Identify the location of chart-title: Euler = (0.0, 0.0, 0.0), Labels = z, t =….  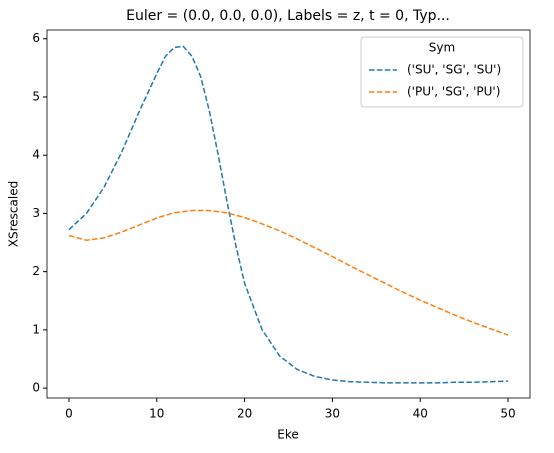
(288, 16).